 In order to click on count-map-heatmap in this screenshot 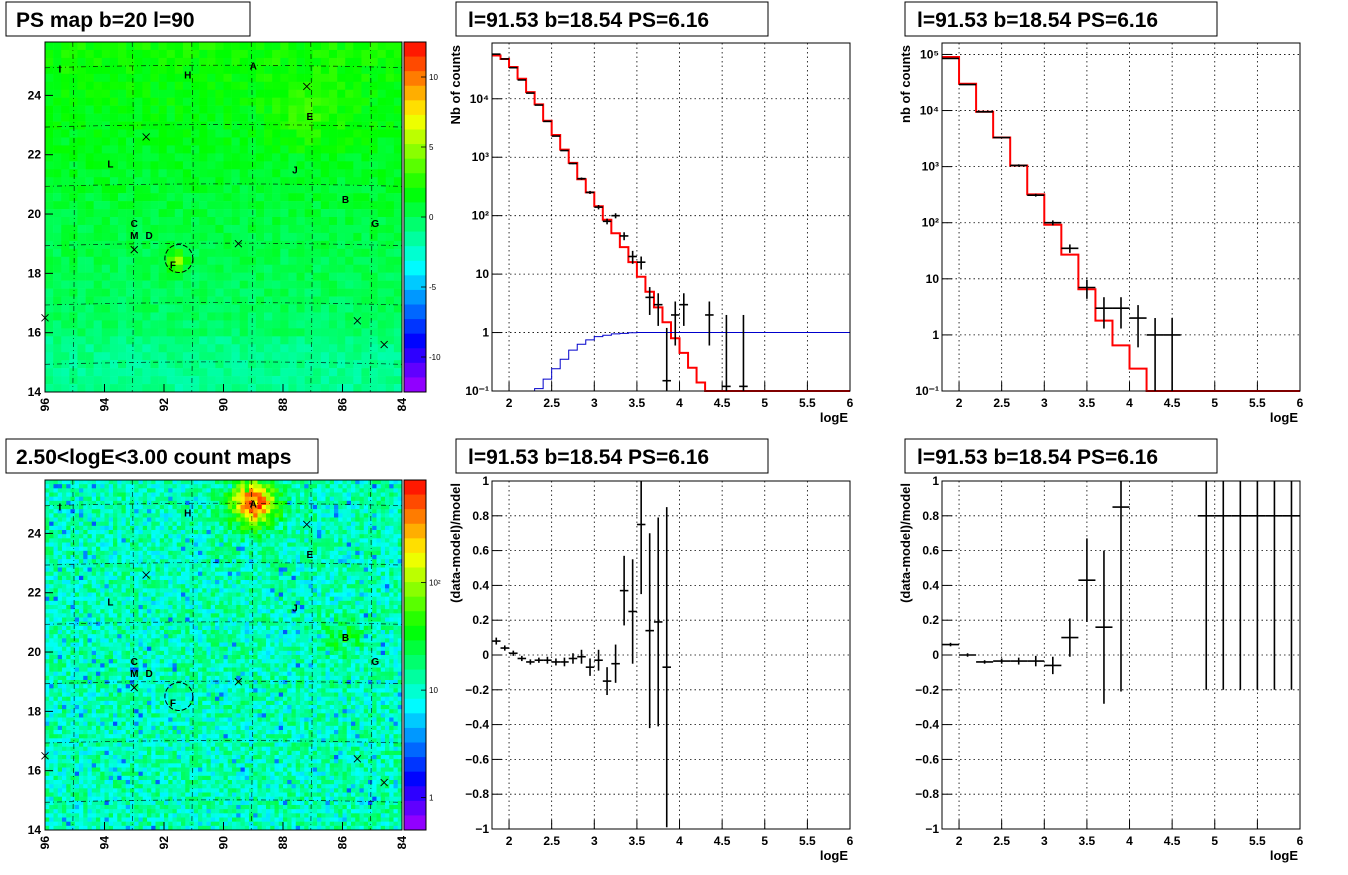, I will do `click(224, 655)`.